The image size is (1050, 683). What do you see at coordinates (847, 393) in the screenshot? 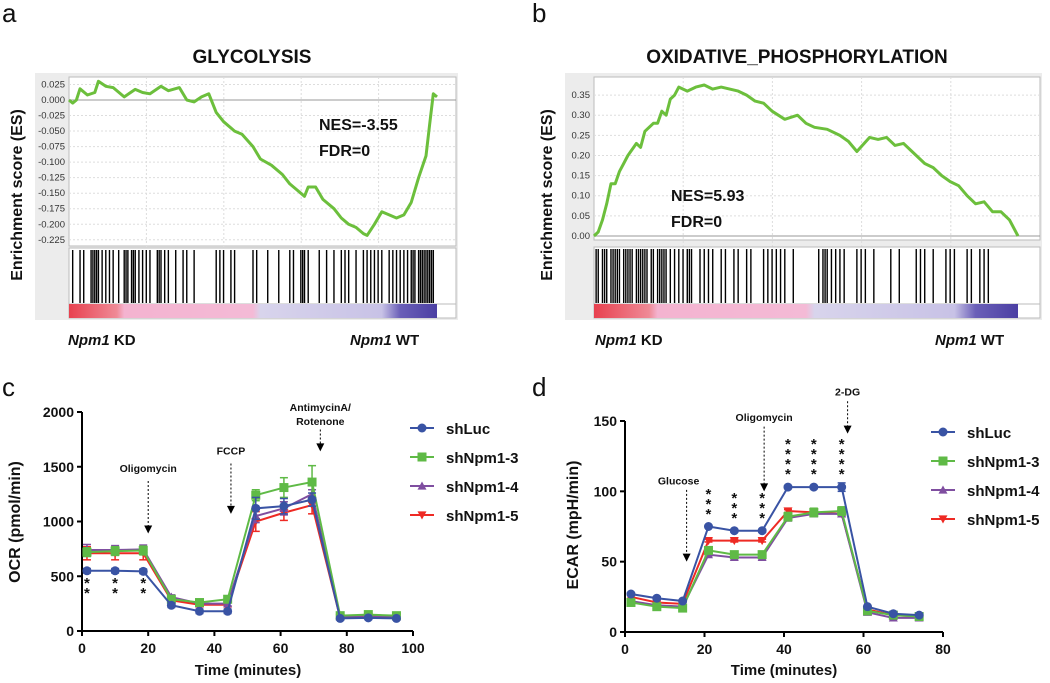
I see `injection-label: 2-DG` at bounding box center [847, 393].